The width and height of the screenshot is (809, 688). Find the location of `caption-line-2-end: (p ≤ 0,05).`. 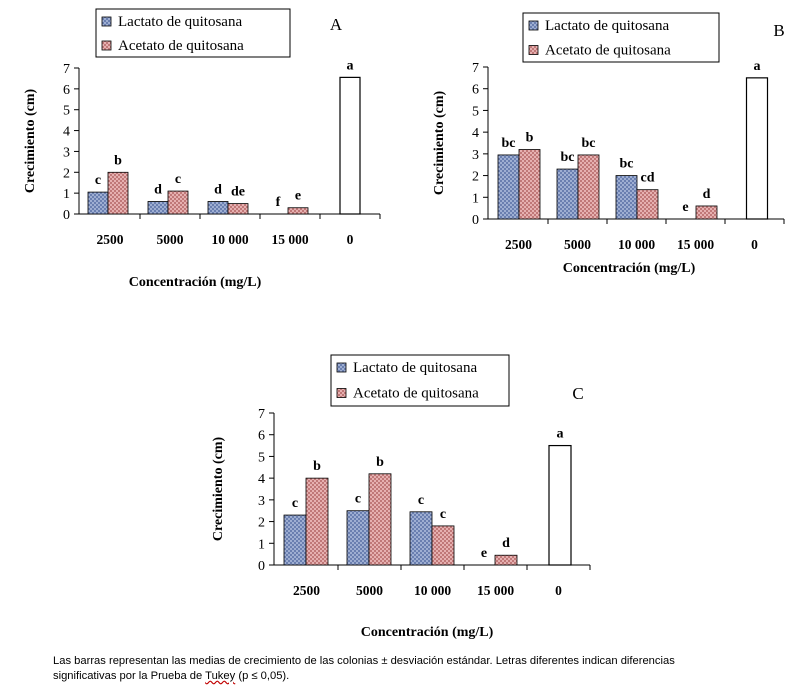

caption-line-2-end: (p ≤ 0,05). is located at coordinates (262, 676).